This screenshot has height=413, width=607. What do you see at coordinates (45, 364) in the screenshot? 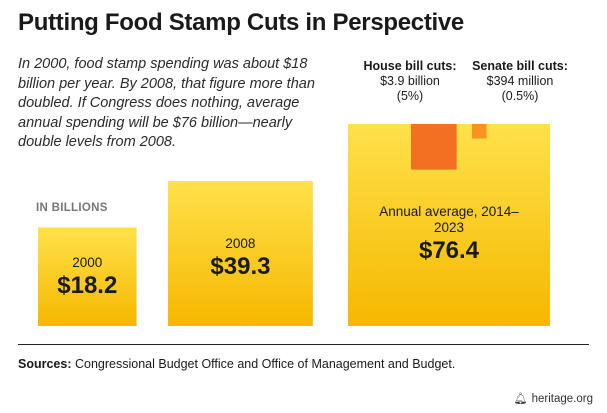
I see `sources-label: Sources:` at bounding box center [45, 364].